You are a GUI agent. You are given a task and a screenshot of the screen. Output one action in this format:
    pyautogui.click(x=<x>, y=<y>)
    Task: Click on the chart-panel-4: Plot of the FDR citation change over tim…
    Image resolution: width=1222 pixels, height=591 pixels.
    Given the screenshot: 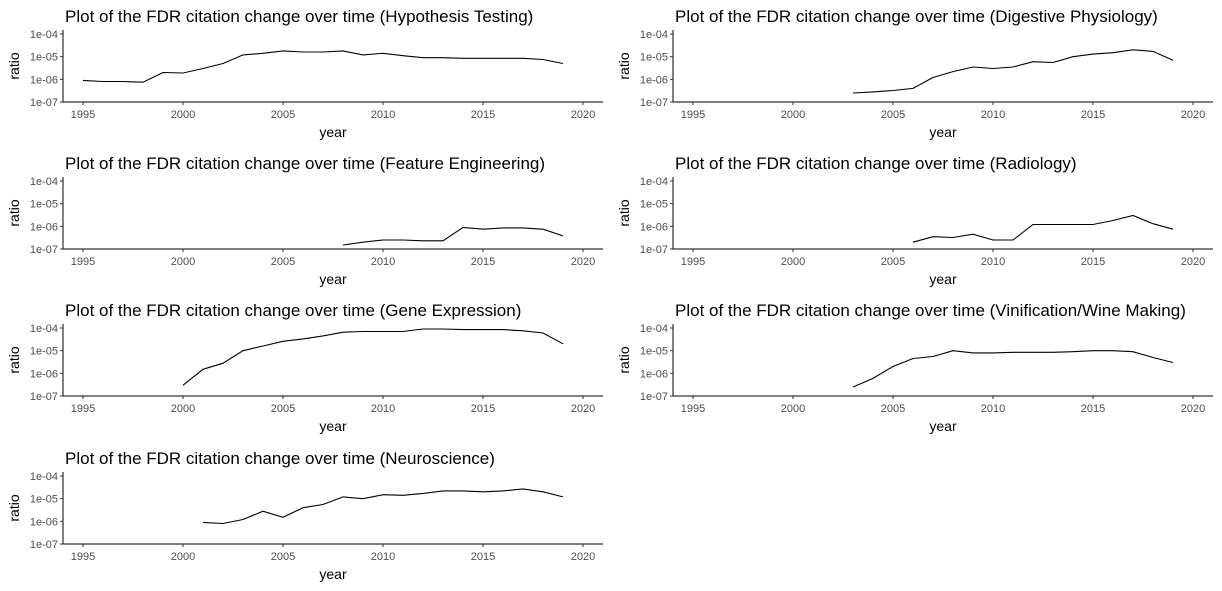 What is the action you would take?
    pyautogui.click(x=914, y=220)
    